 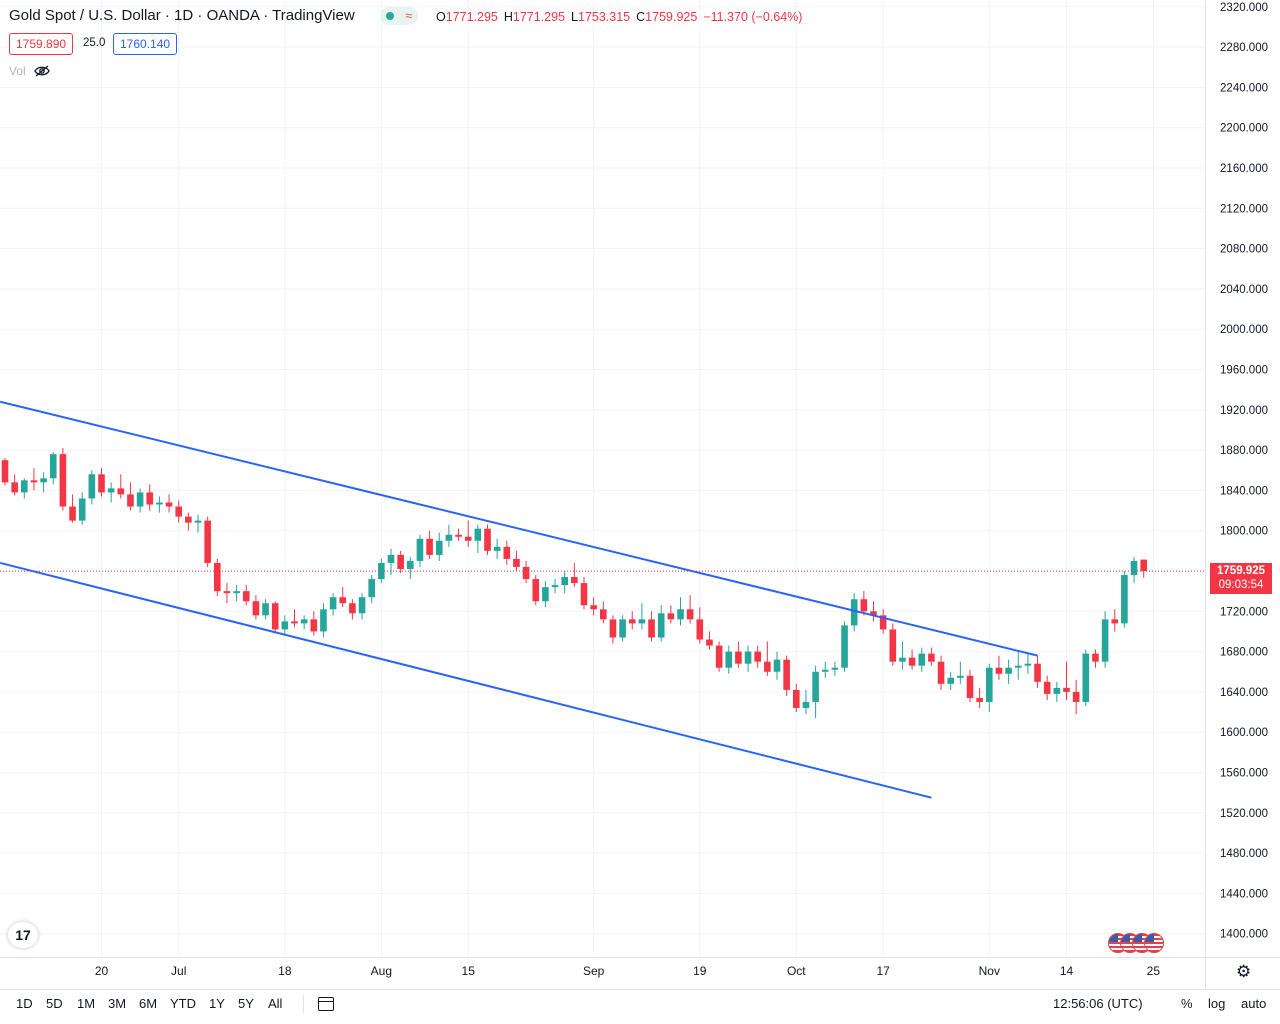 What do you see at coordinates (628, 971) in the screenshot?
I see `time-scale: 20 Jul 18 Aug 15 Sep 19 Oct 17 Nov 14 25` at bounding box center [628, 971].